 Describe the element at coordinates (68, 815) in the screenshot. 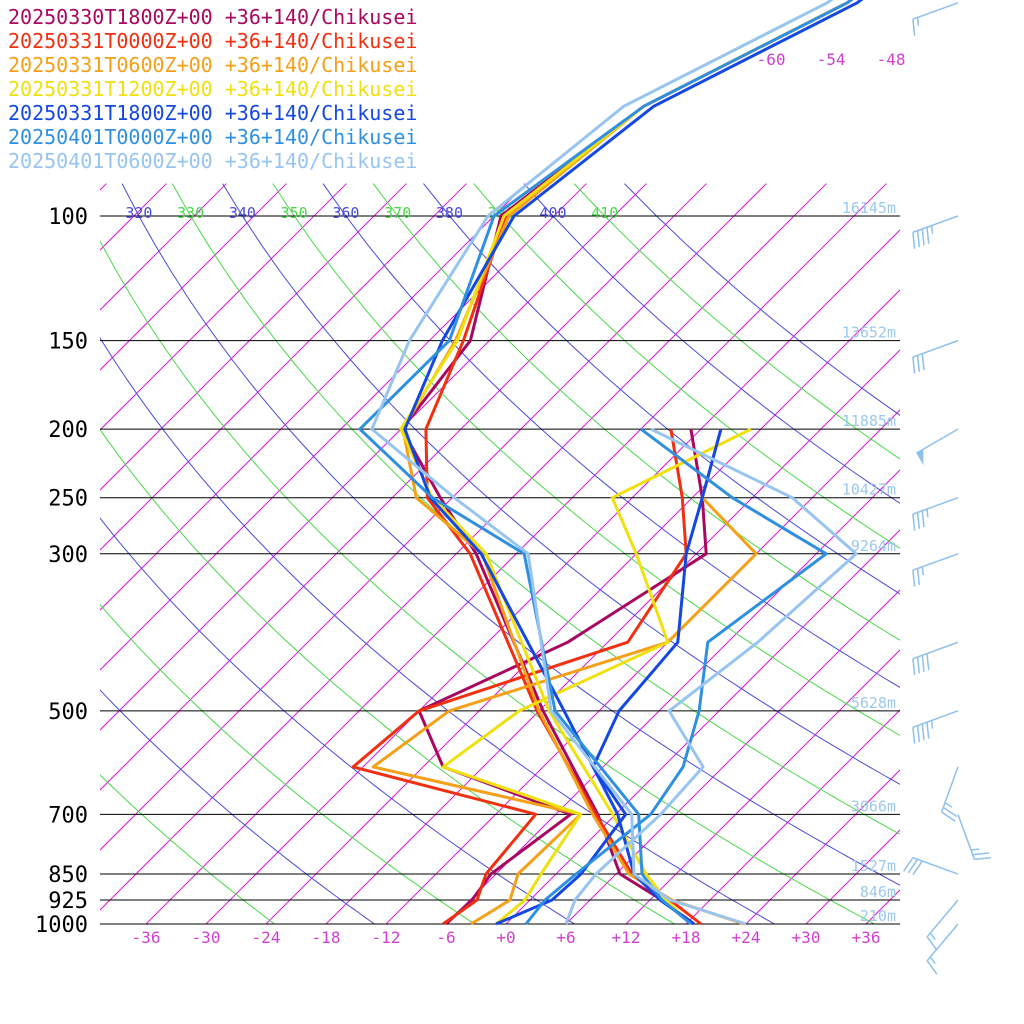

I see `pressure-tick-label: 700` at that location.